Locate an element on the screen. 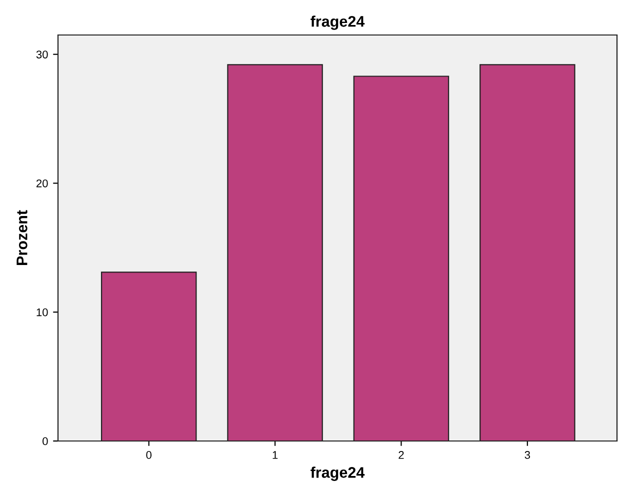  x-tick-label: 1 is located at coordinates (275, 455).